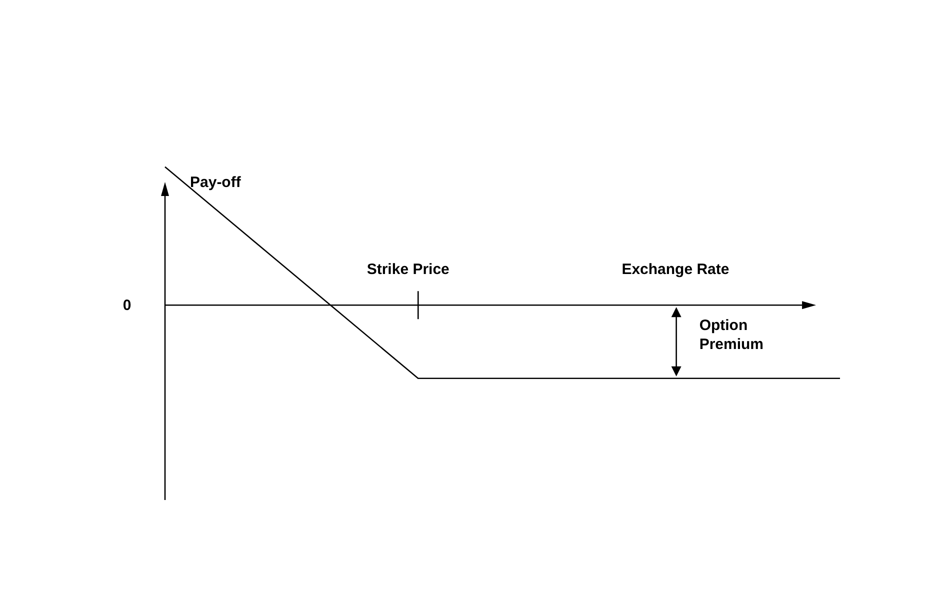 This screenshot has width=939, height=612. I want to click on annotation: 0, so click(127, 305).